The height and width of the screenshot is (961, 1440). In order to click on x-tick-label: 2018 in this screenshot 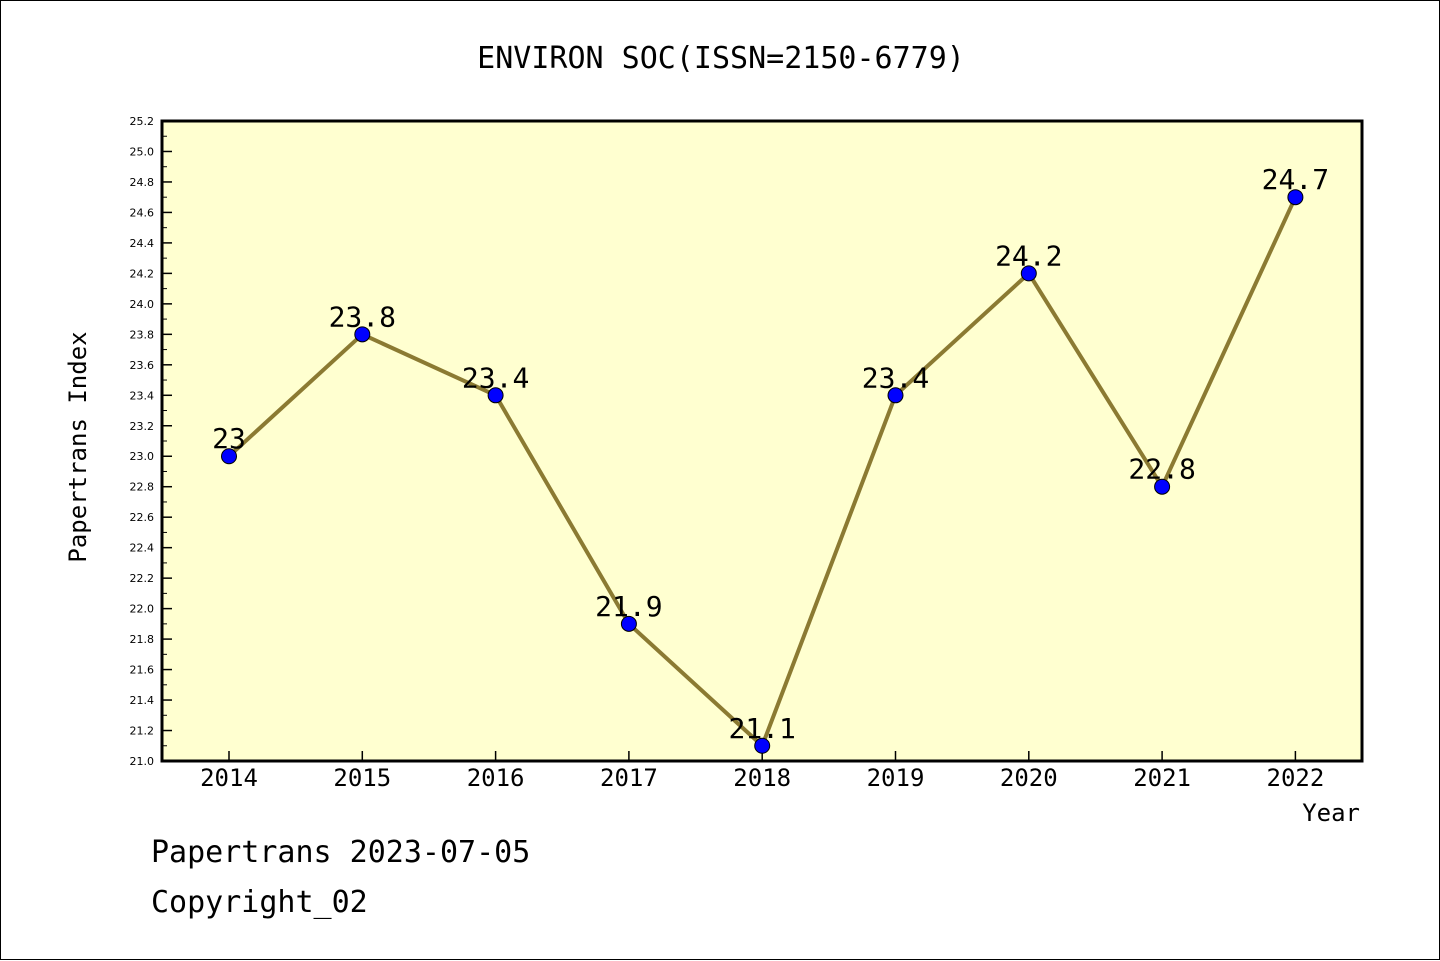, I will do `click(762, 778)`.